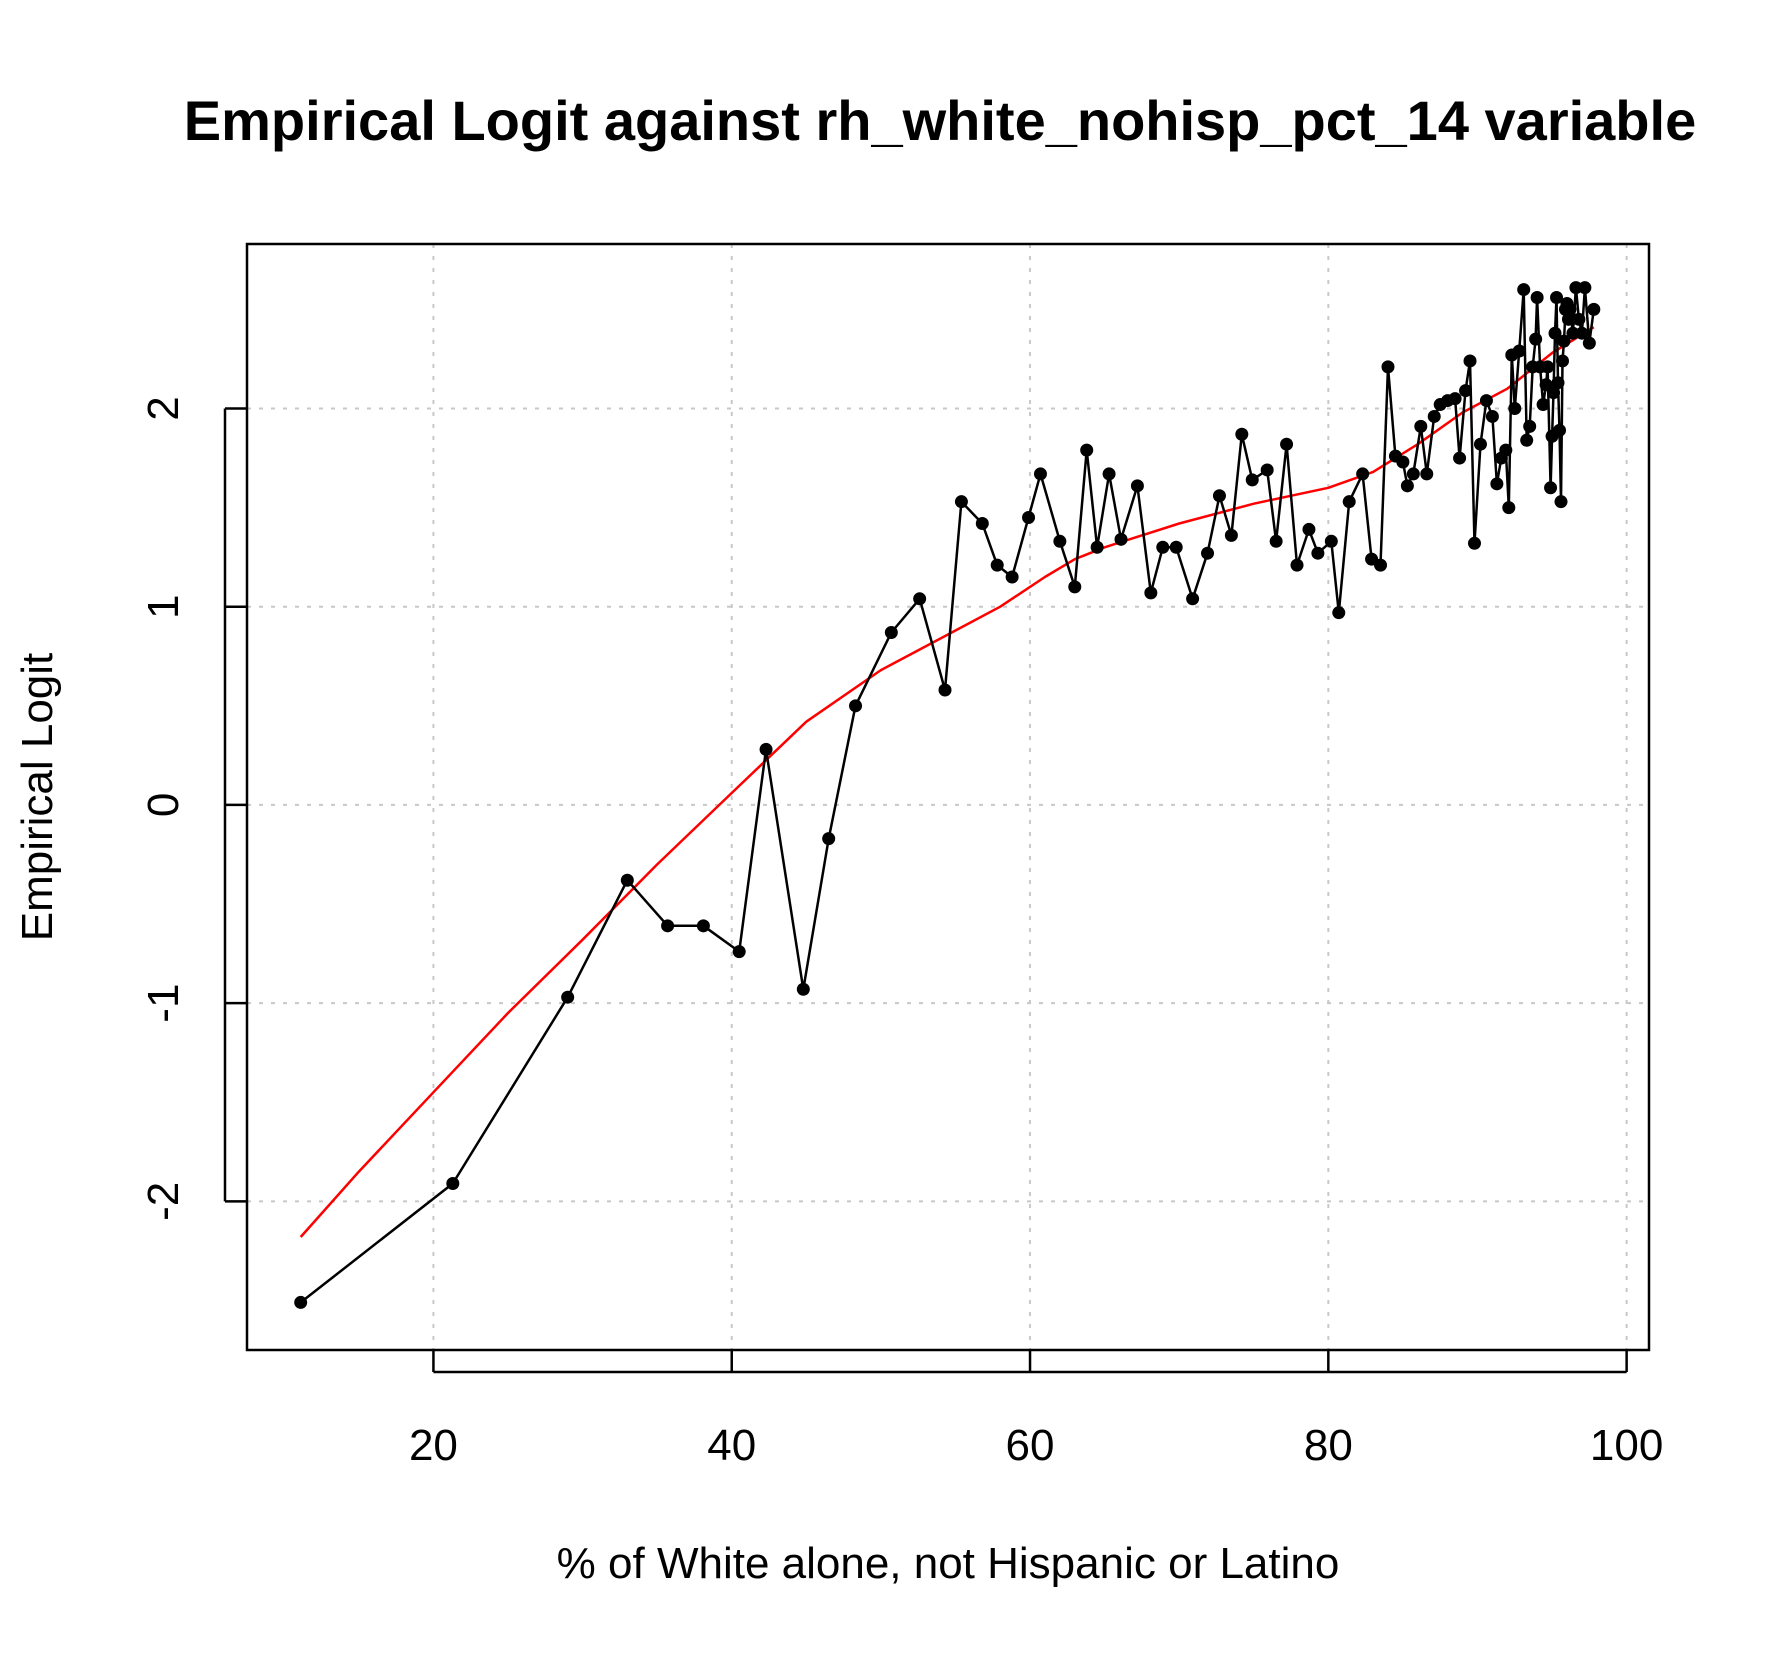 Image resolution: width=1771 pixels, height=1653 pixels. What do you see at coordinates (193, 808) in the screenshot?
I see `y-axis: -2 -1 0 1 2` at bounding box center [193, 808].